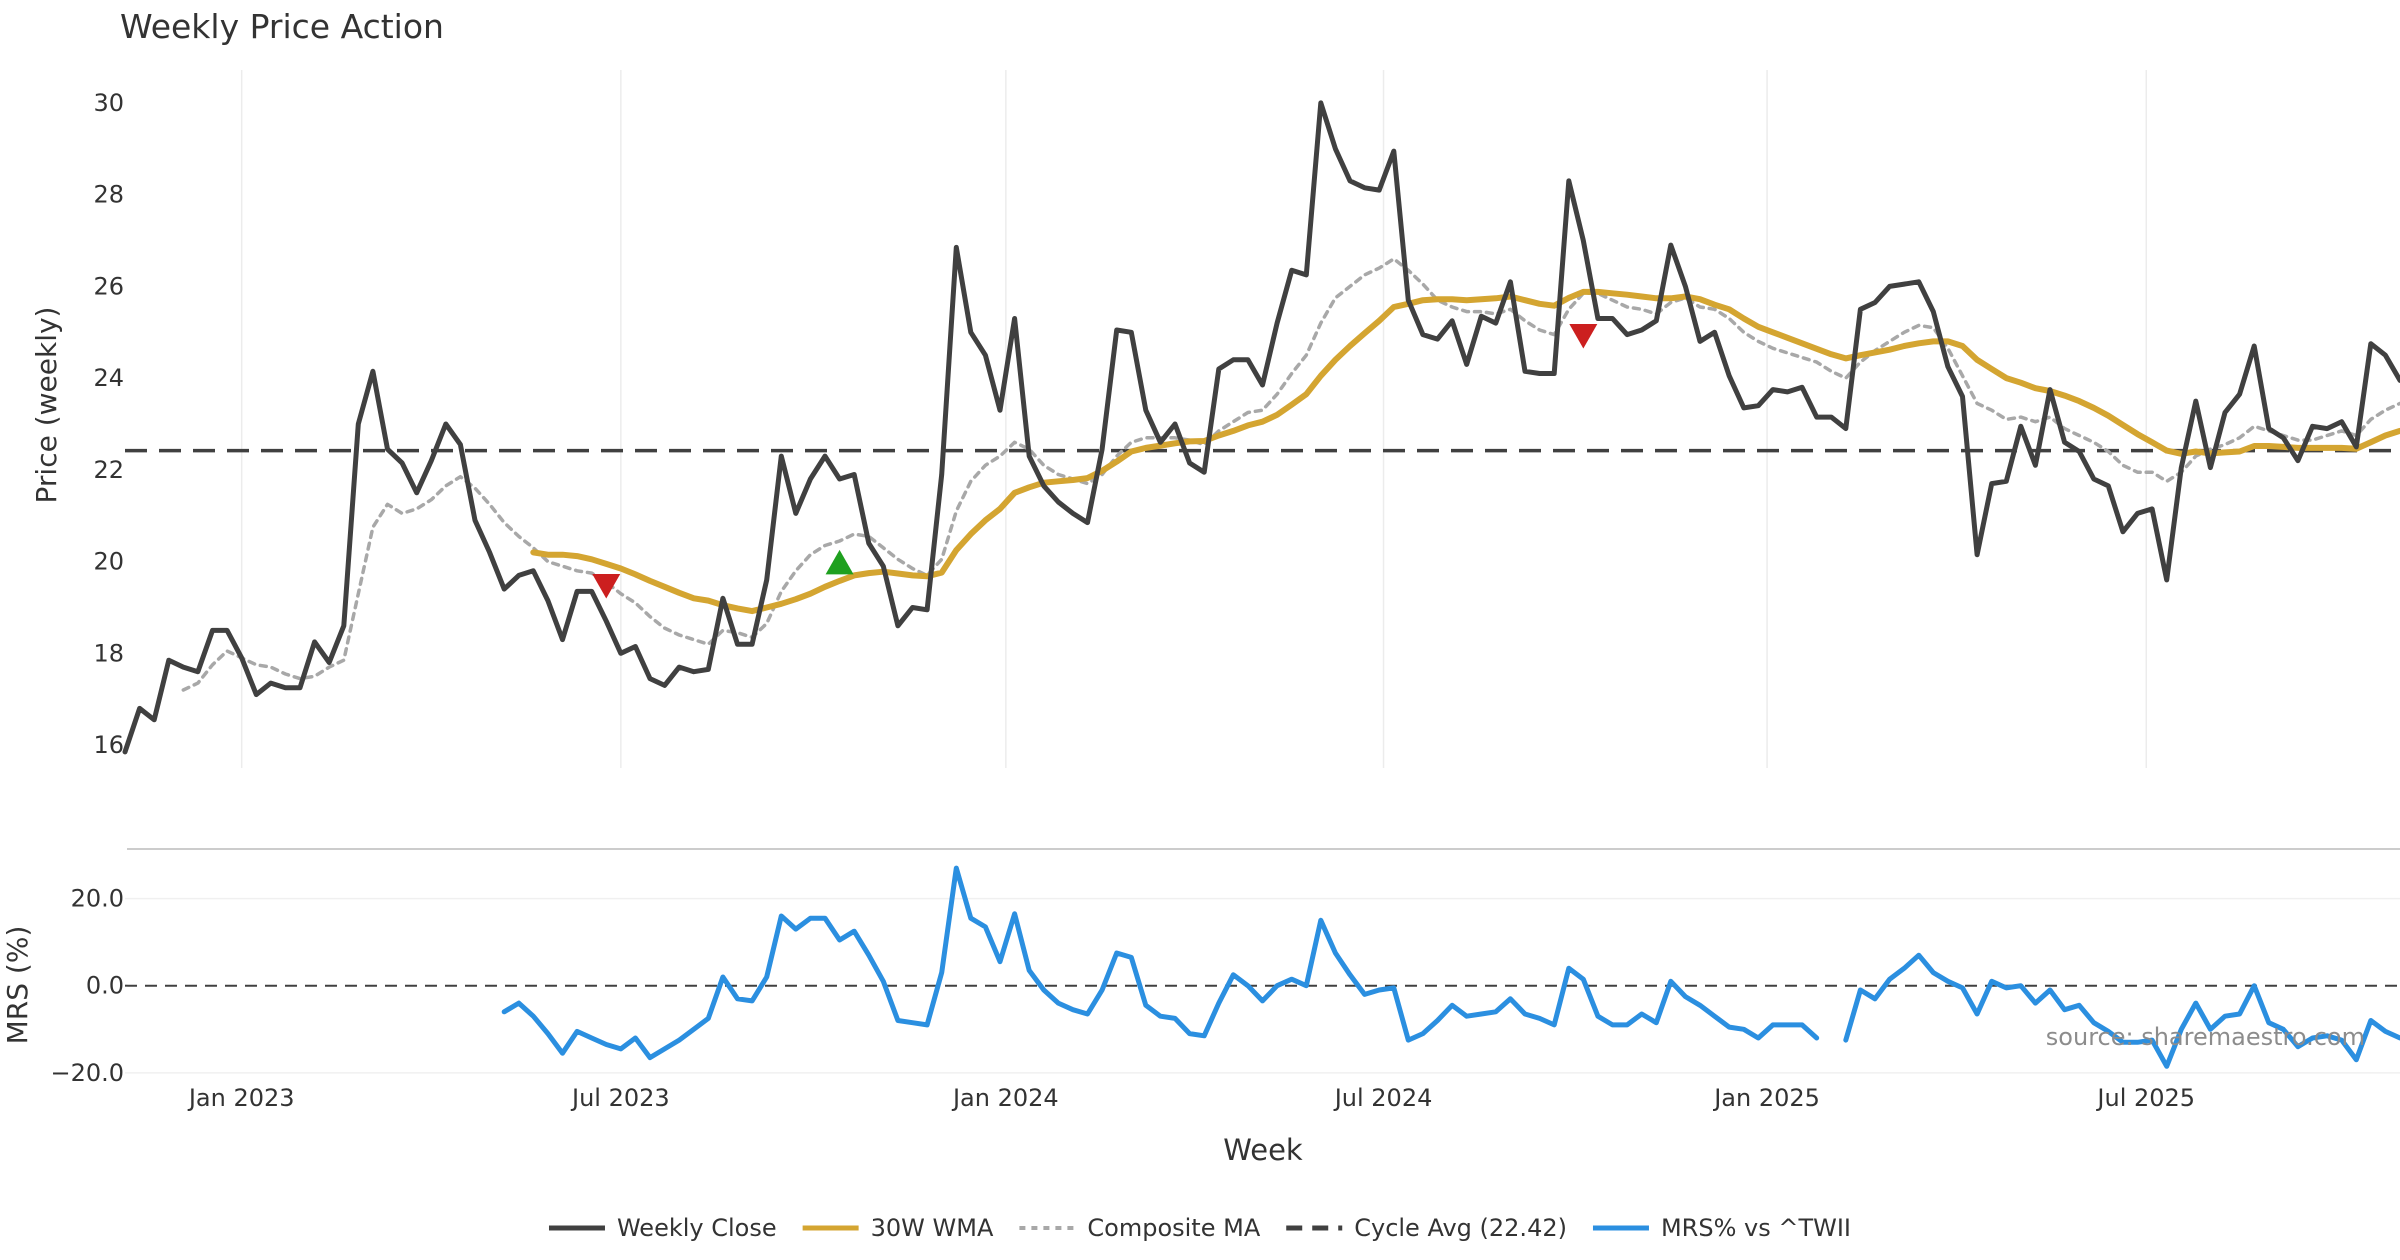  I want to click on price-y-tick-26: 26, so click(108, 286).